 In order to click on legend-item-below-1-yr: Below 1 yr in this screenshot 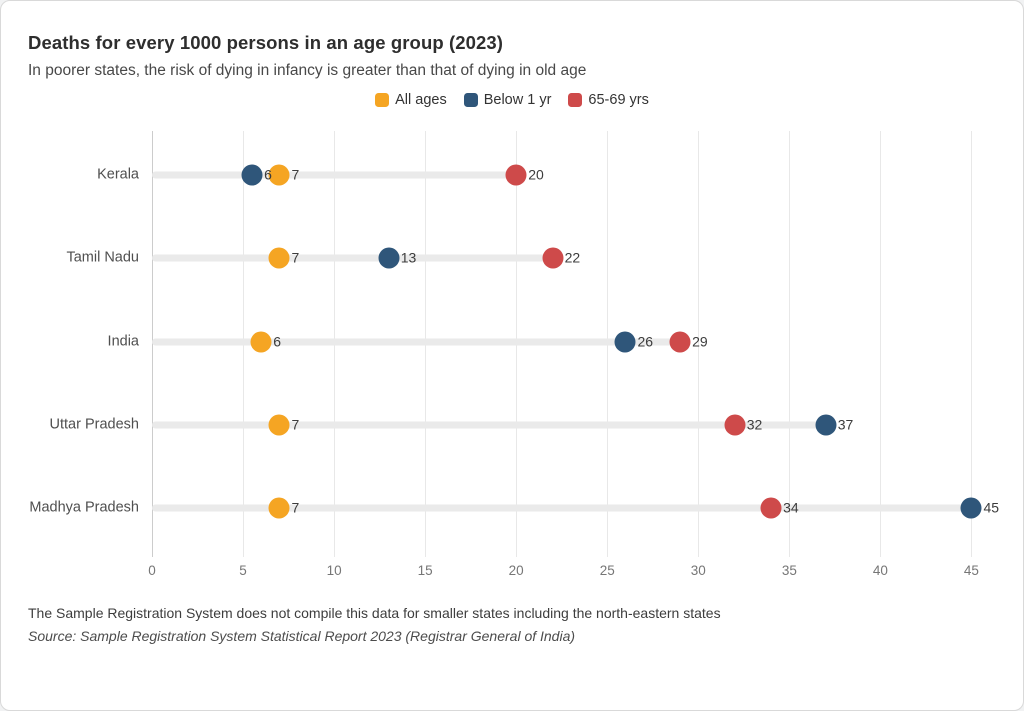, I will do `click(507, 100)`.